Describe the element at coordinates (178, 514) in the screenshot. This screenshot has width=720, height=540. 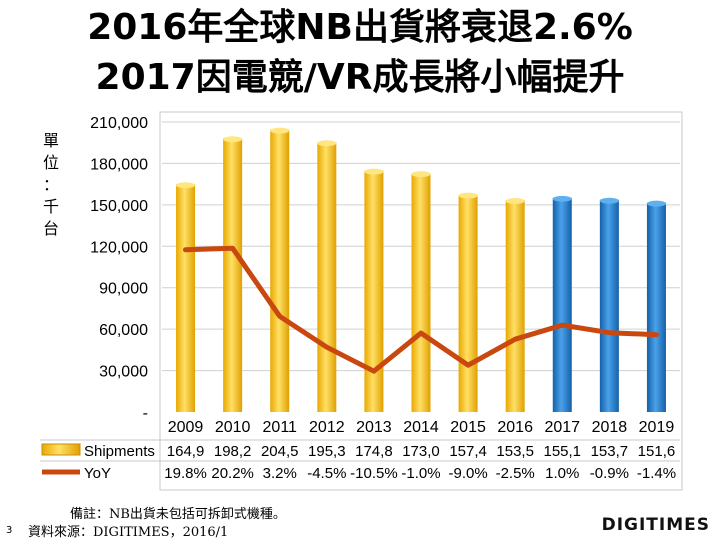
I see `footnote-note: 備註：NB出貨未包括可拆卸式機種。` at that location.